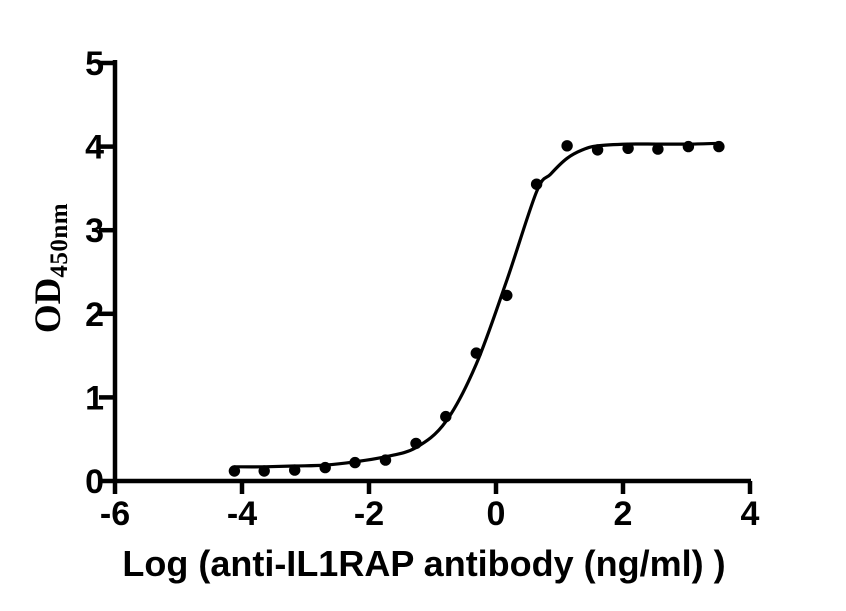  Describe the element at coordinates (48, 306) in the screenshot. I see `y-axis-title-main: OD` at that location.